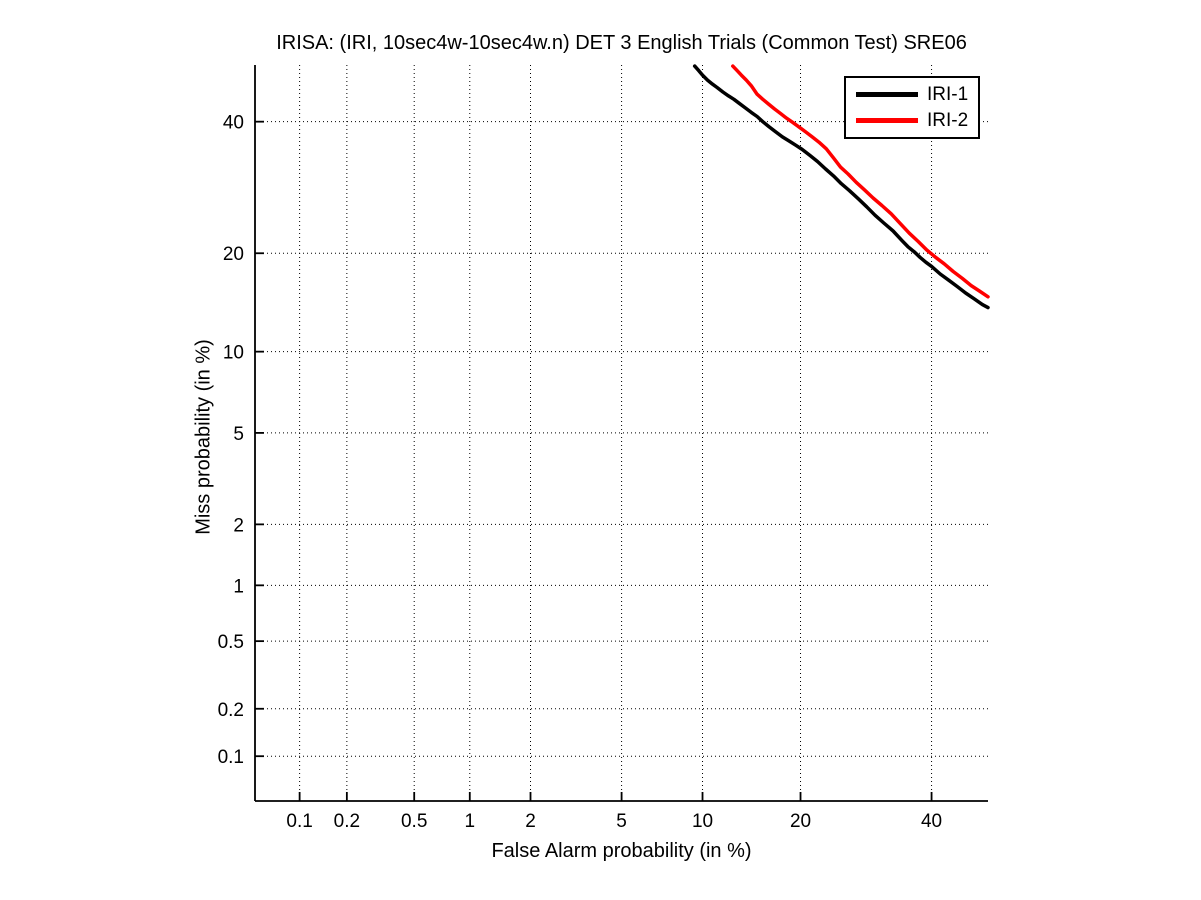  I want to click on x-tick-label: 0.2, so click(347, 821).